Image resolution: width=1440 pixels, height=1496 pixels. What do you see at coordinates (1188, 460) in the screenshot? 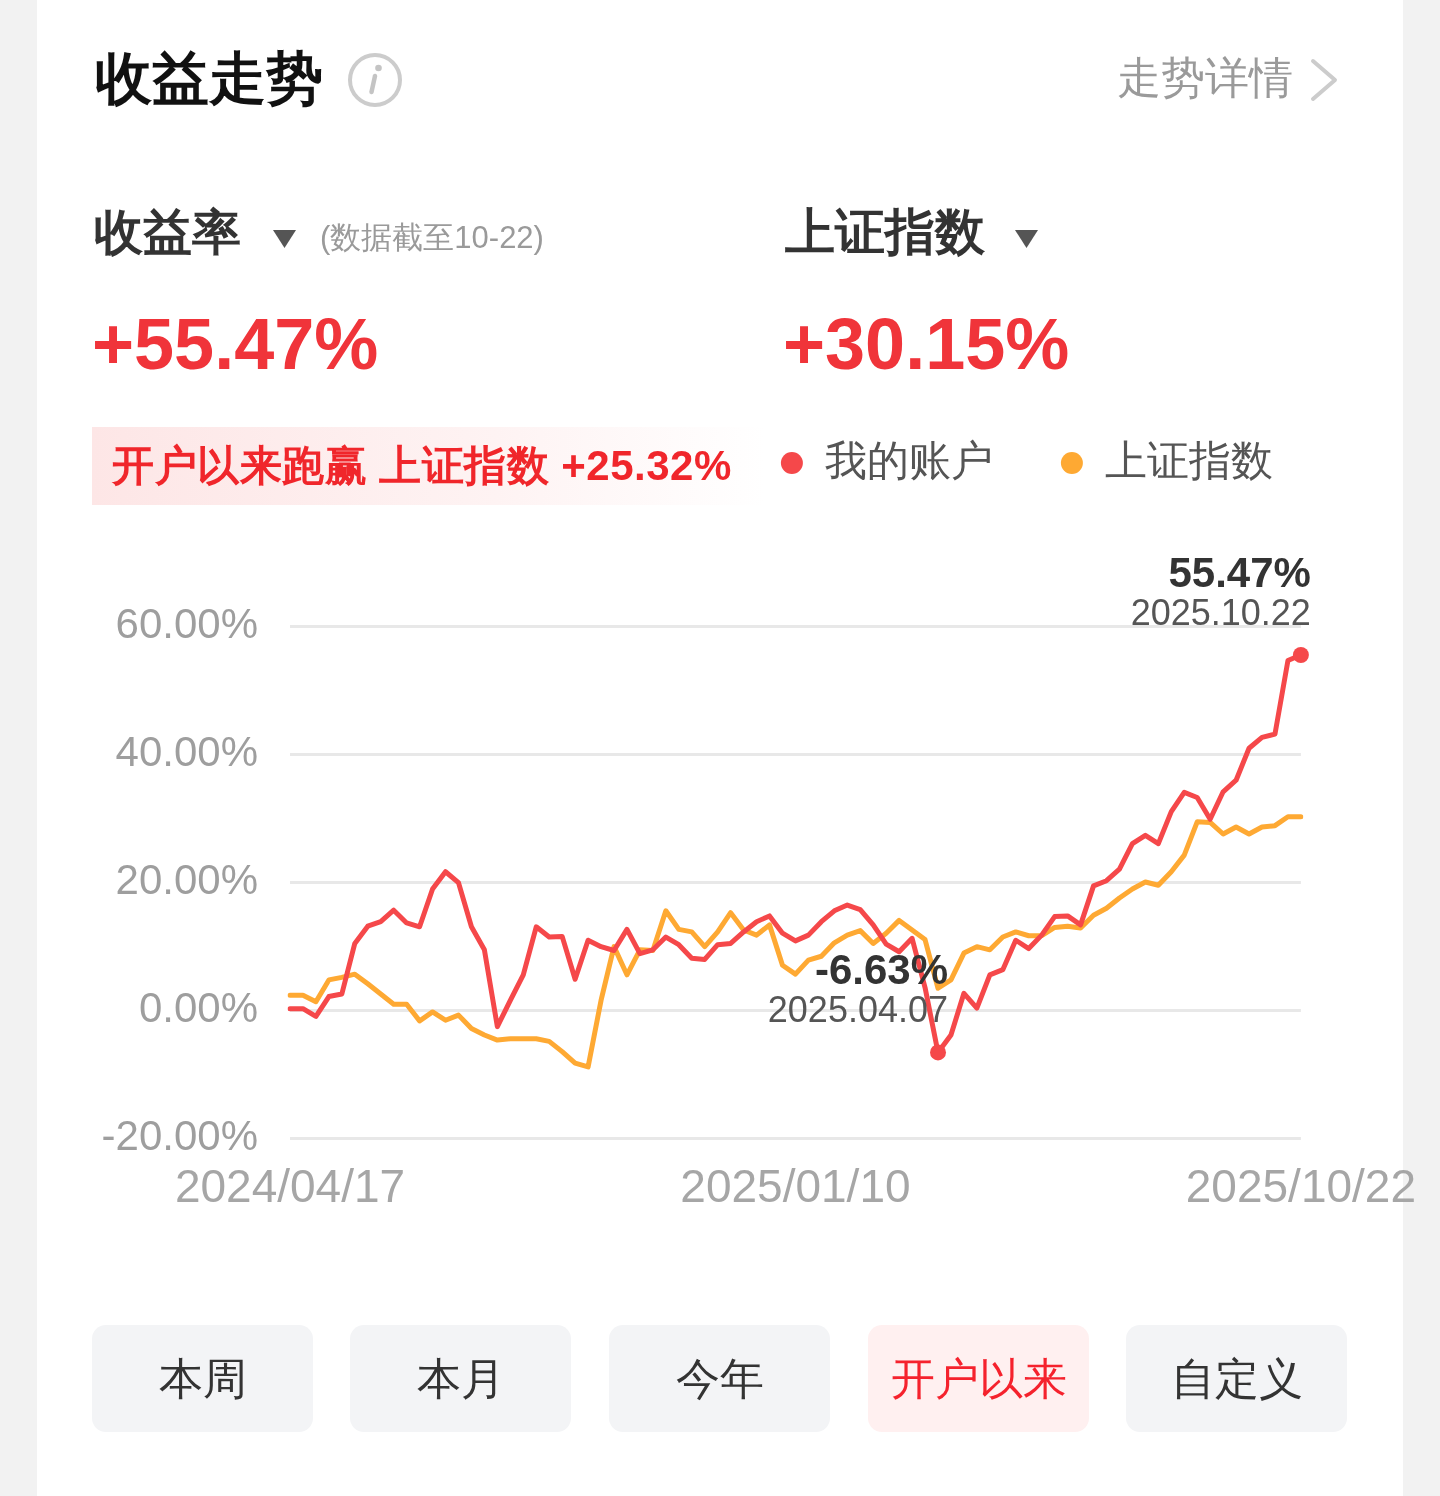
I see `legend-label: 上证指数` at bounding box center [1188, 460].